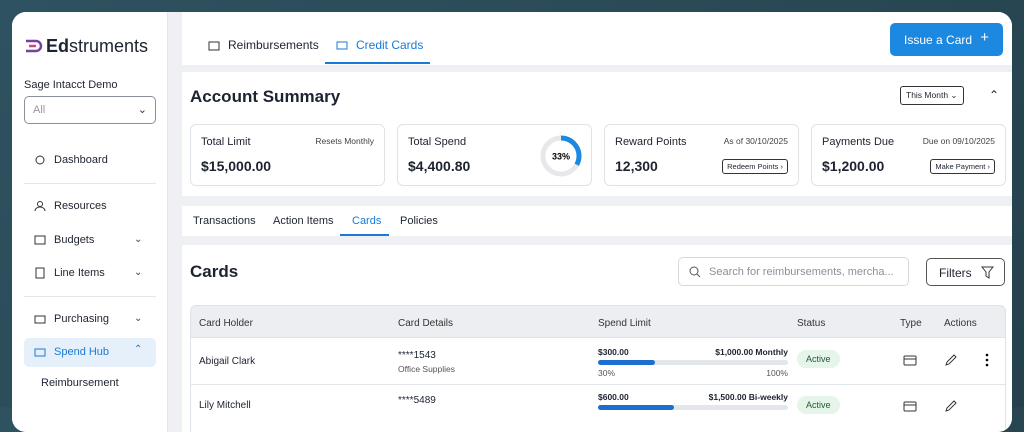 Image resolution: width=1024 pixels, height=432 pixels. I want to click on donut: 33%, so click(561, 156).